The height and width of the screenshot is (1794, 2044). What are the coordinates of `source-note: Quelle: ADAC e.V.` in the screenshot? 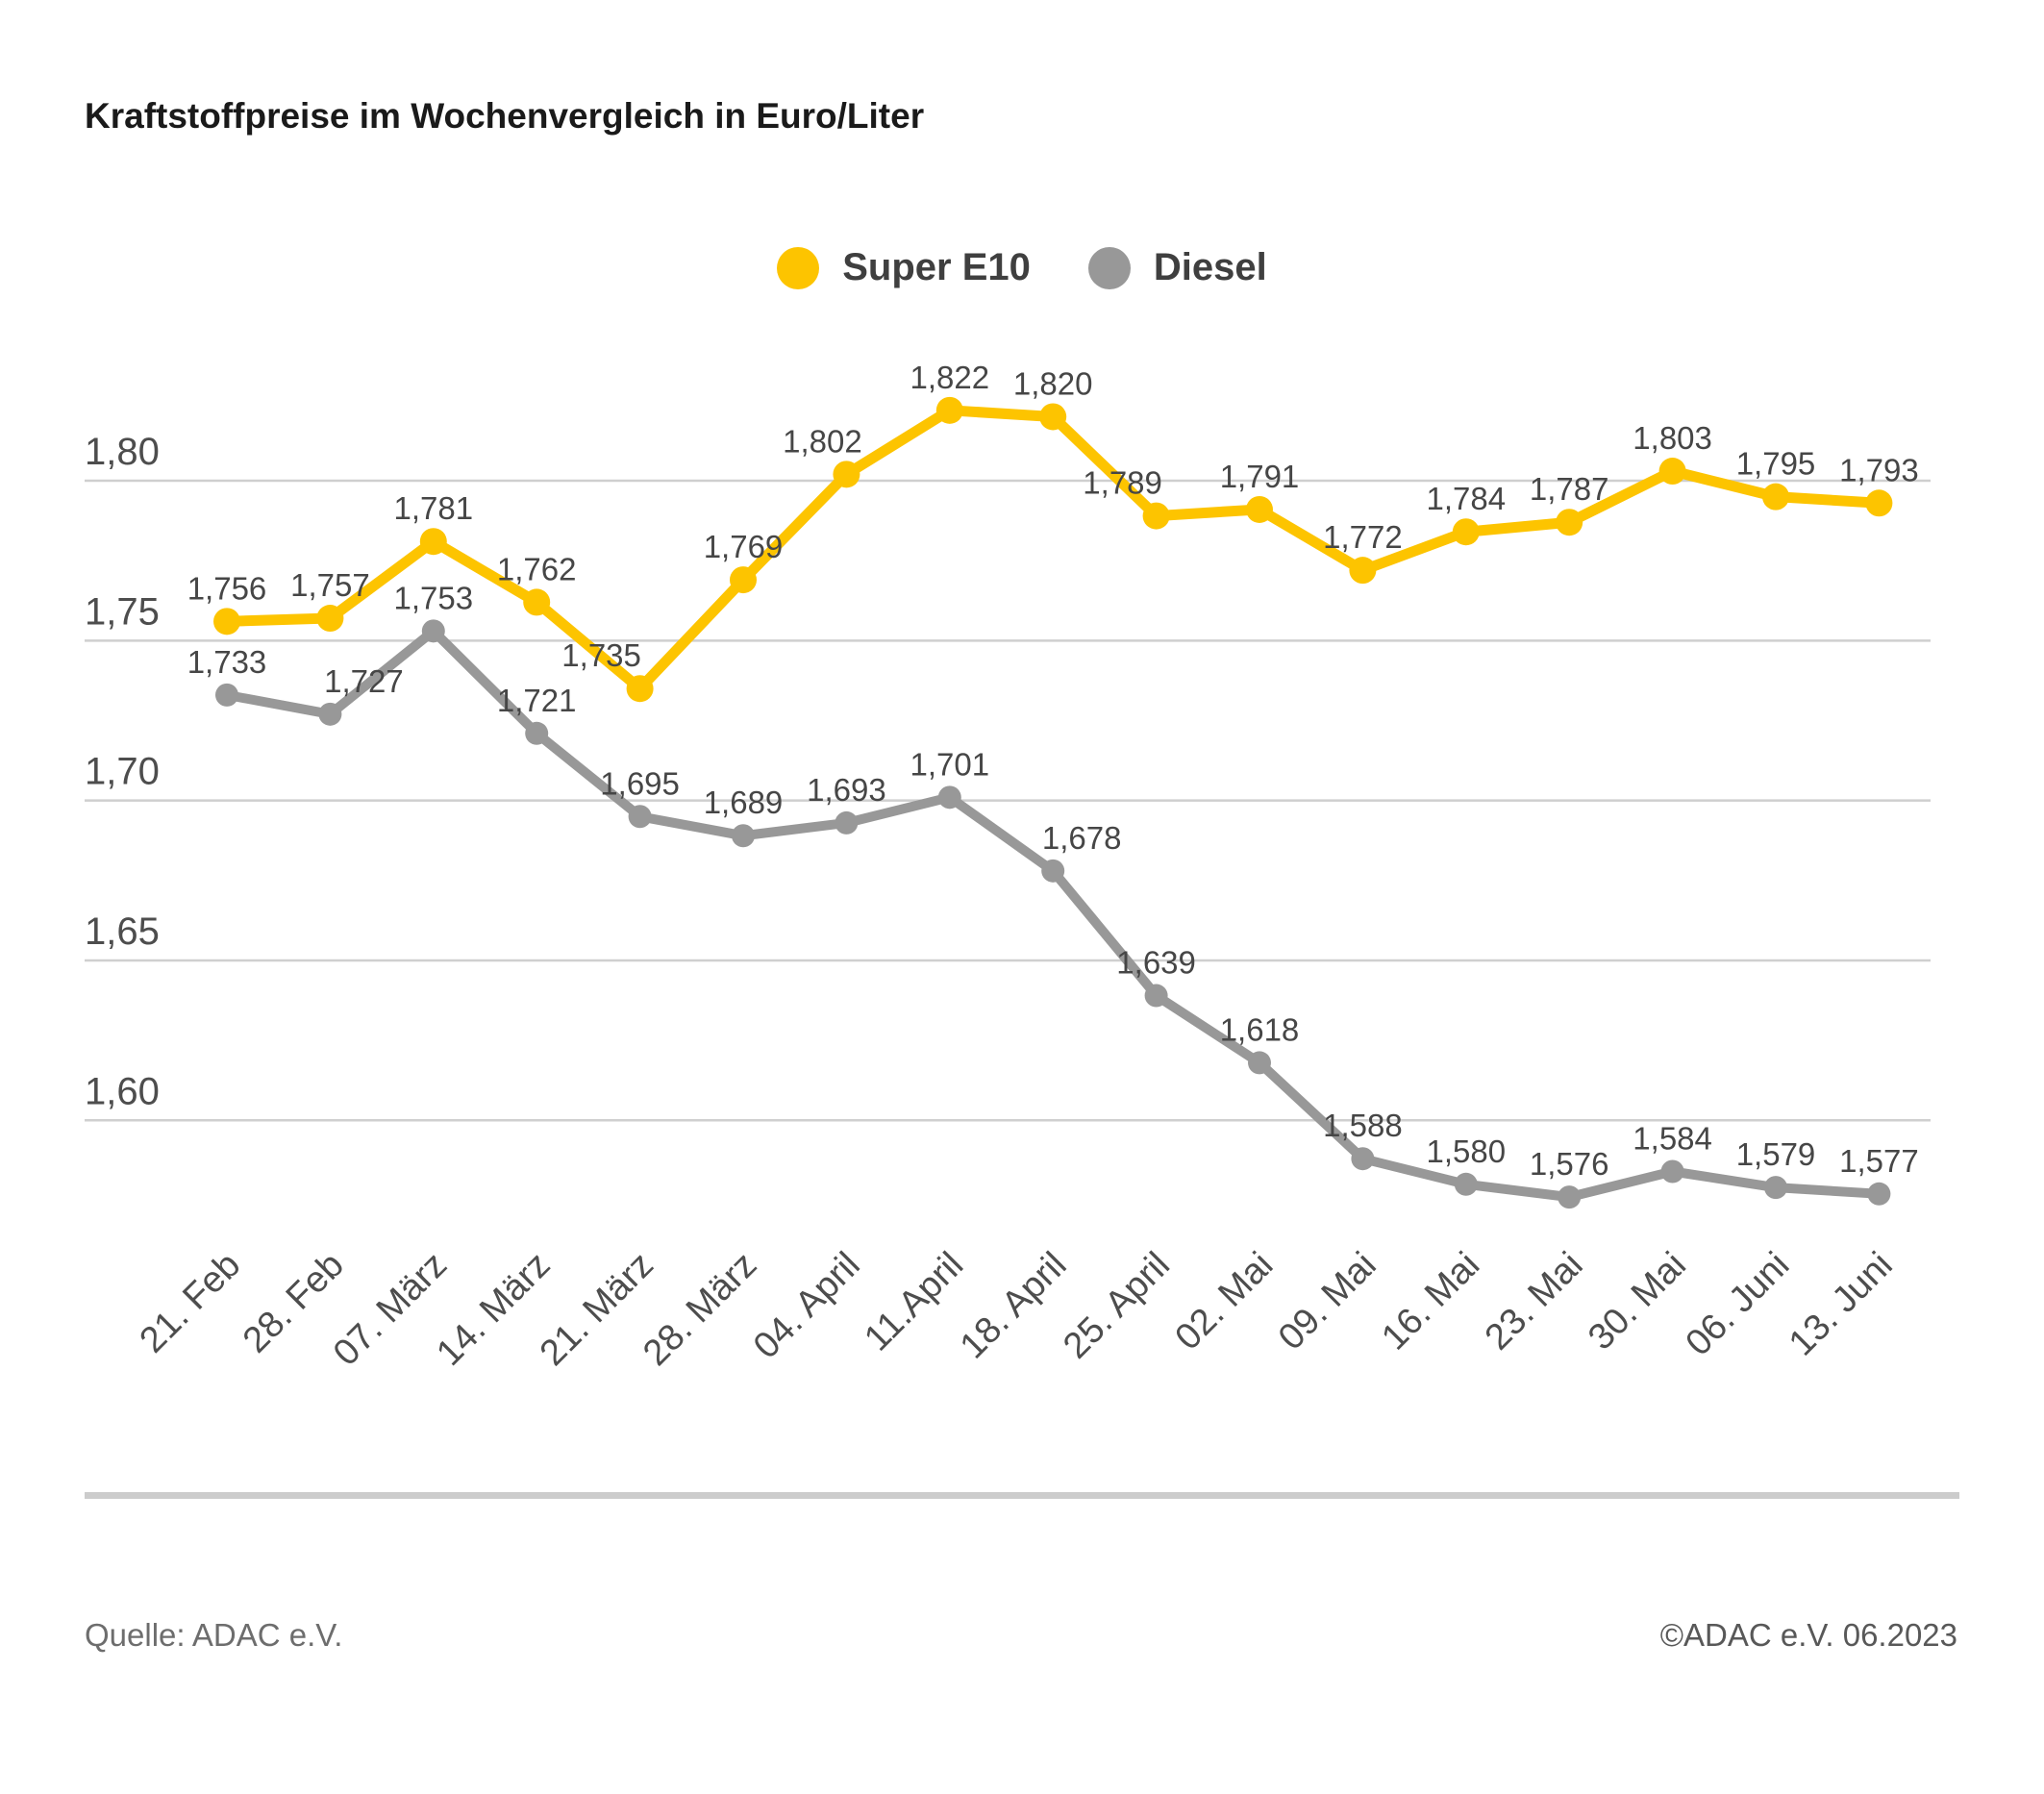 It's located at (214, 1635).